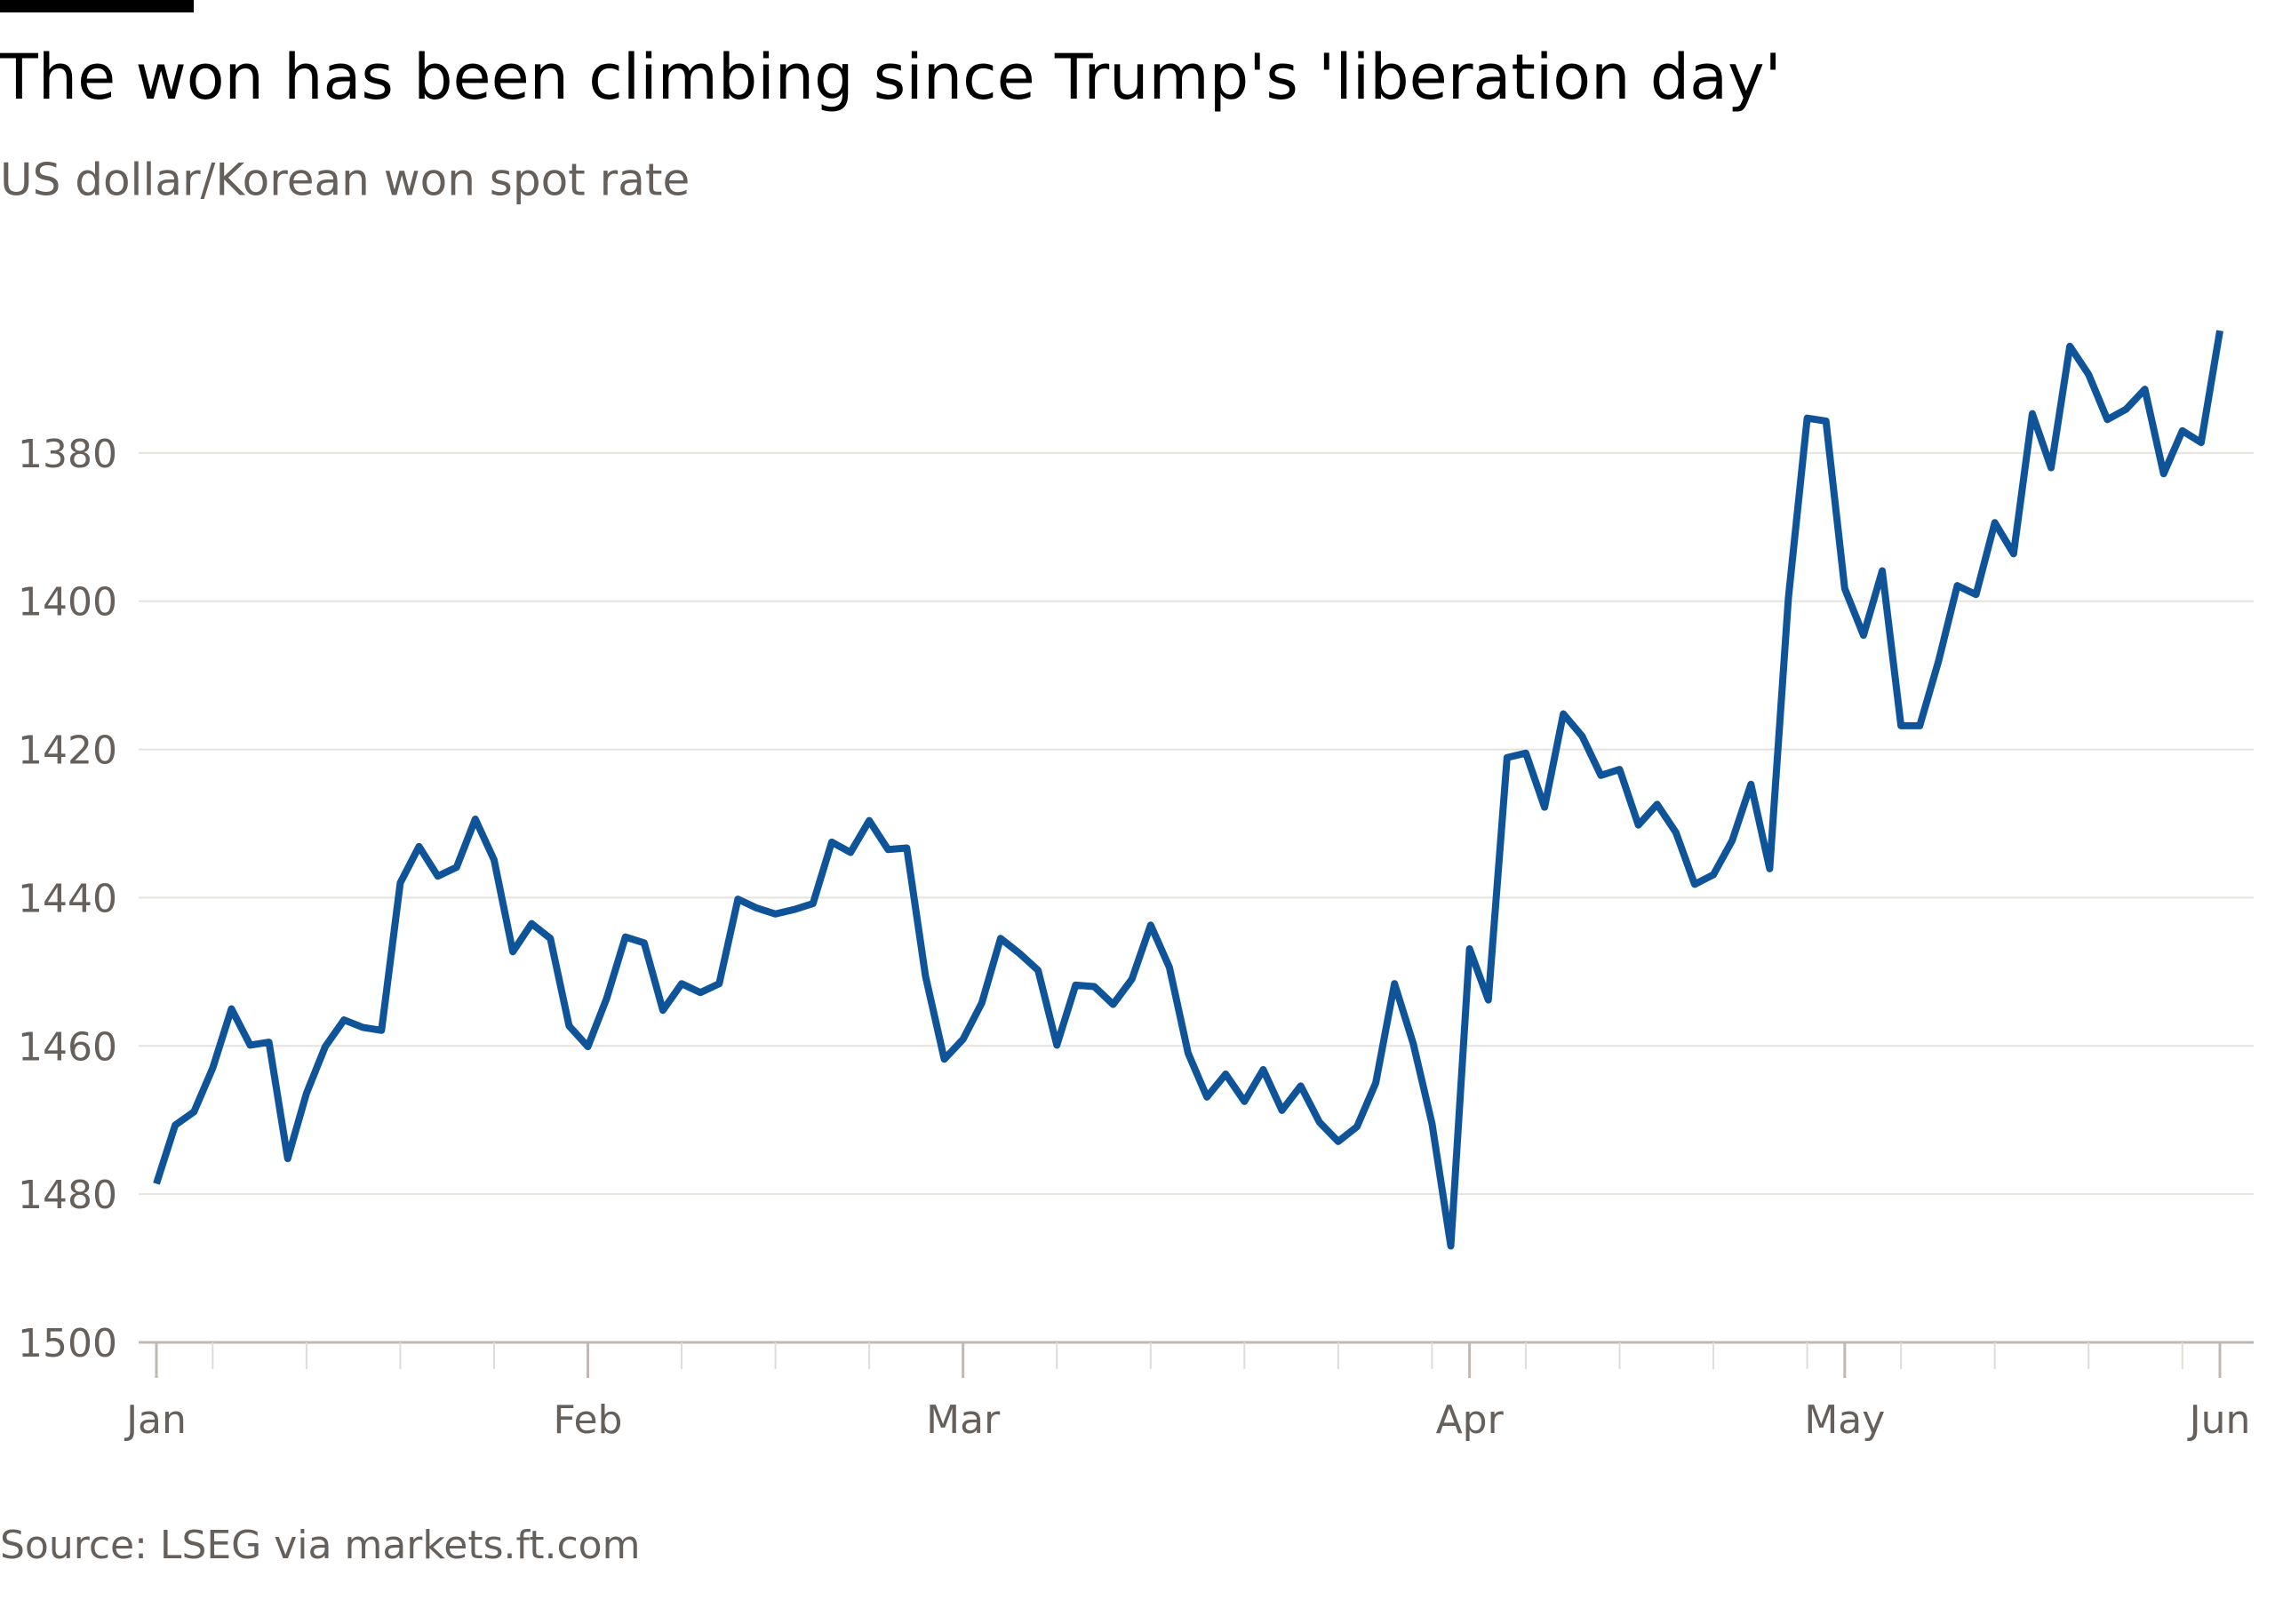  I want to click on chart-subtitle: US dollar/Korean won spot rate, so click(345, 180).